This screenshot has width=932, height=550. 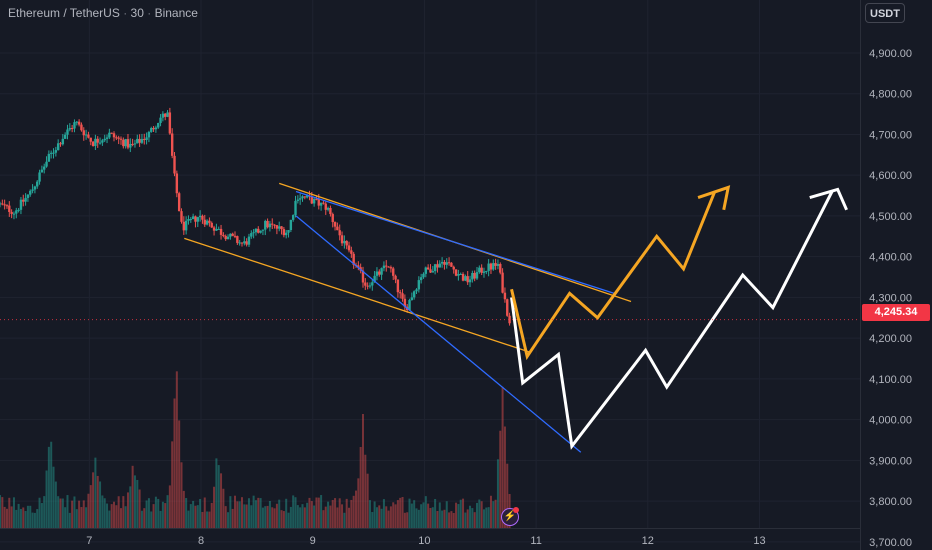 I want to click on x-tick-label: 10, so click(x=424, y=541).